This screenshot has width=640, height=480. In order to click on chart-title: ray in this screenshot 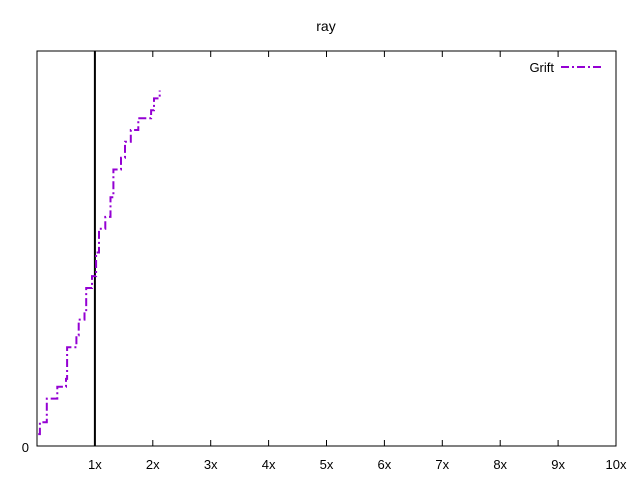, I will do `click(325, 26)`.